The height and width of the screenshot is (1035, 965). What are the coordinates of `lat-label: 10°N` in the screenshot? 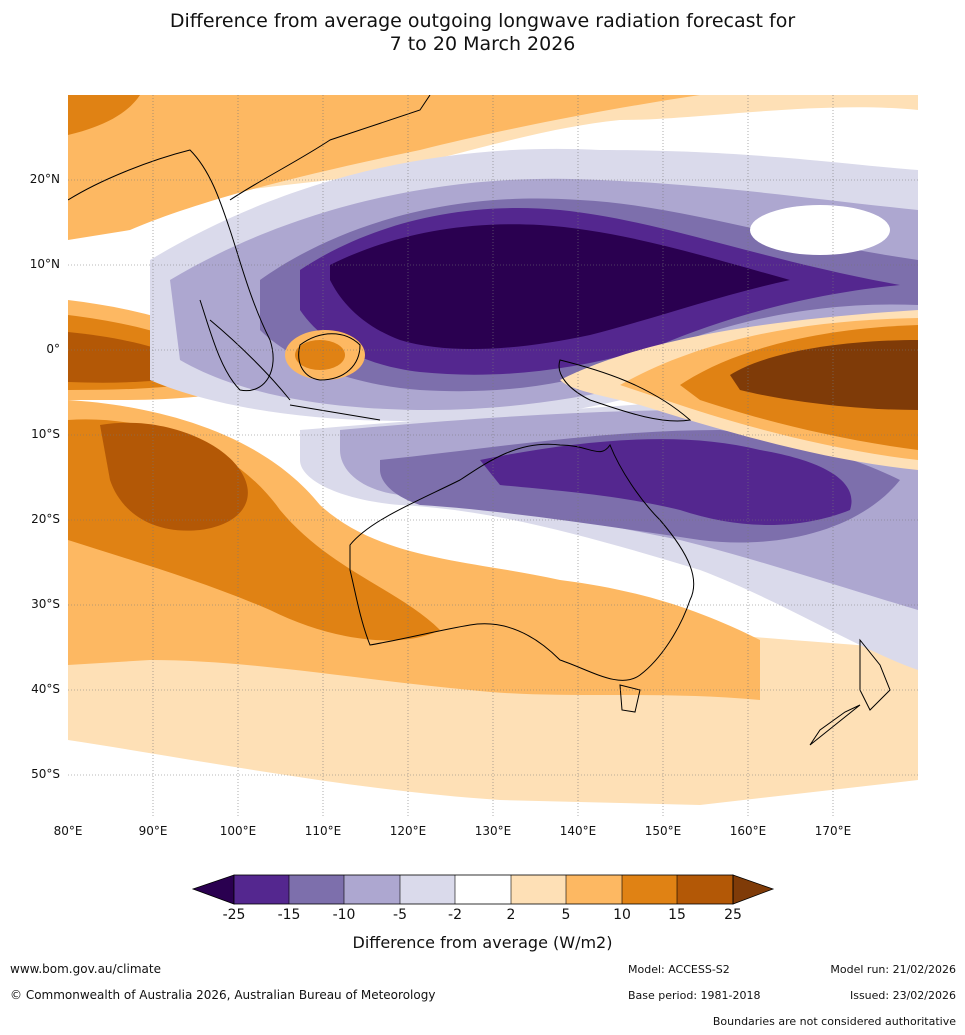 It's located at (44, 264).